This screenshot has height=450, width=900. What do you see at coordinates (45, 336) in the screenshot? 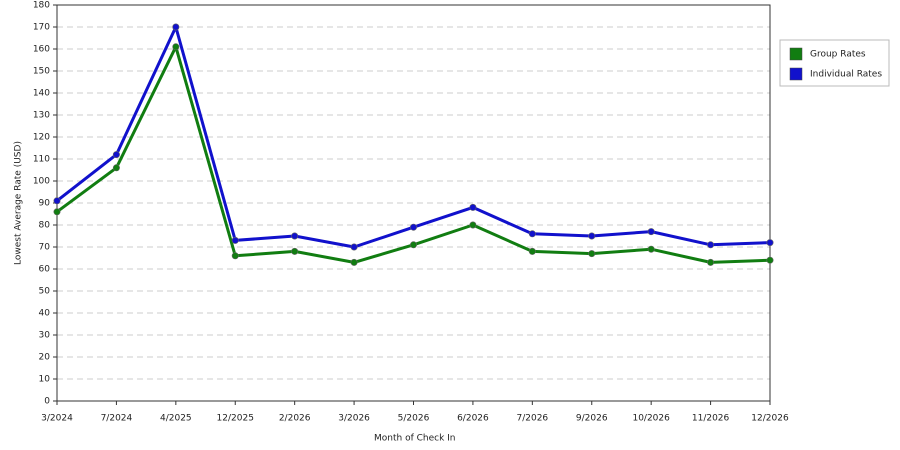
I see `y-tick-label: 30` at bounding box center [45, 336].